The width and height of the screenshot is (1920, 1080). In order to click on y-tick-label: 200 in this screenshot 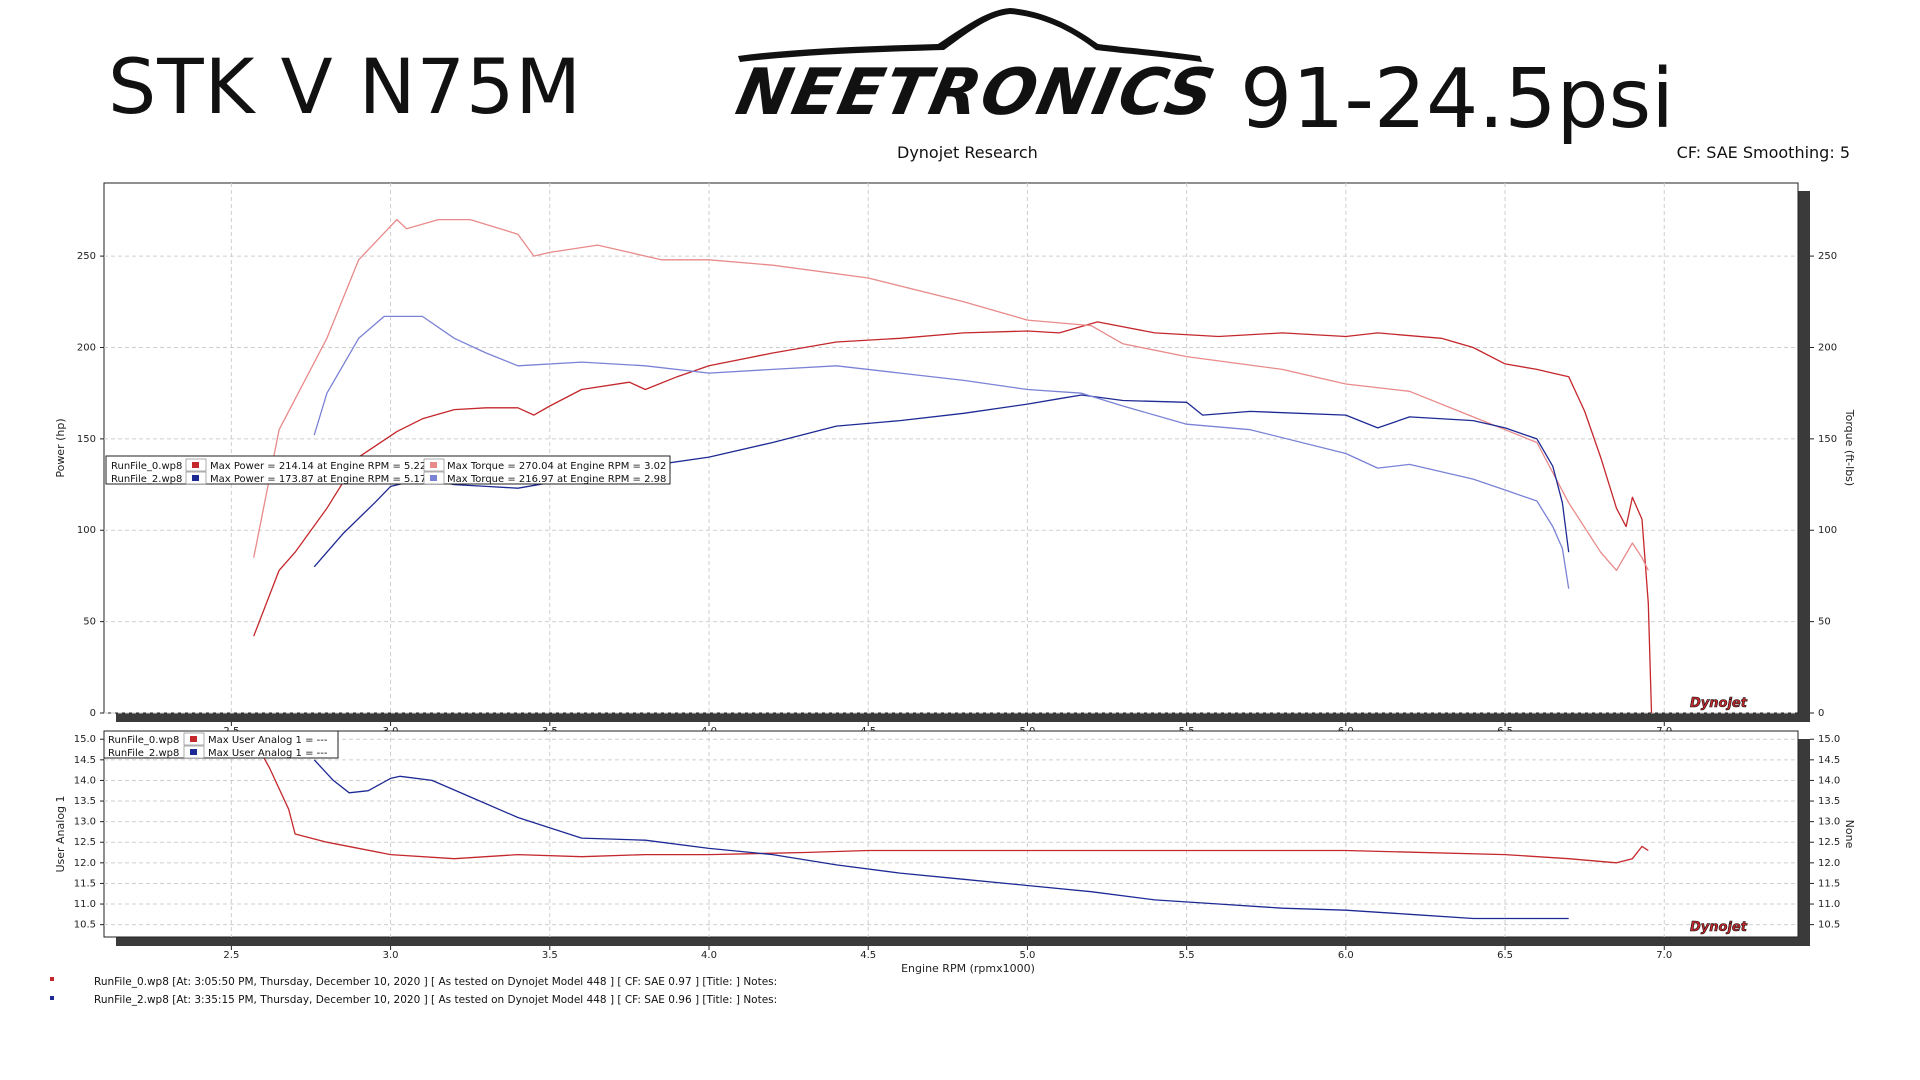, I will do `click(86, 347)`.